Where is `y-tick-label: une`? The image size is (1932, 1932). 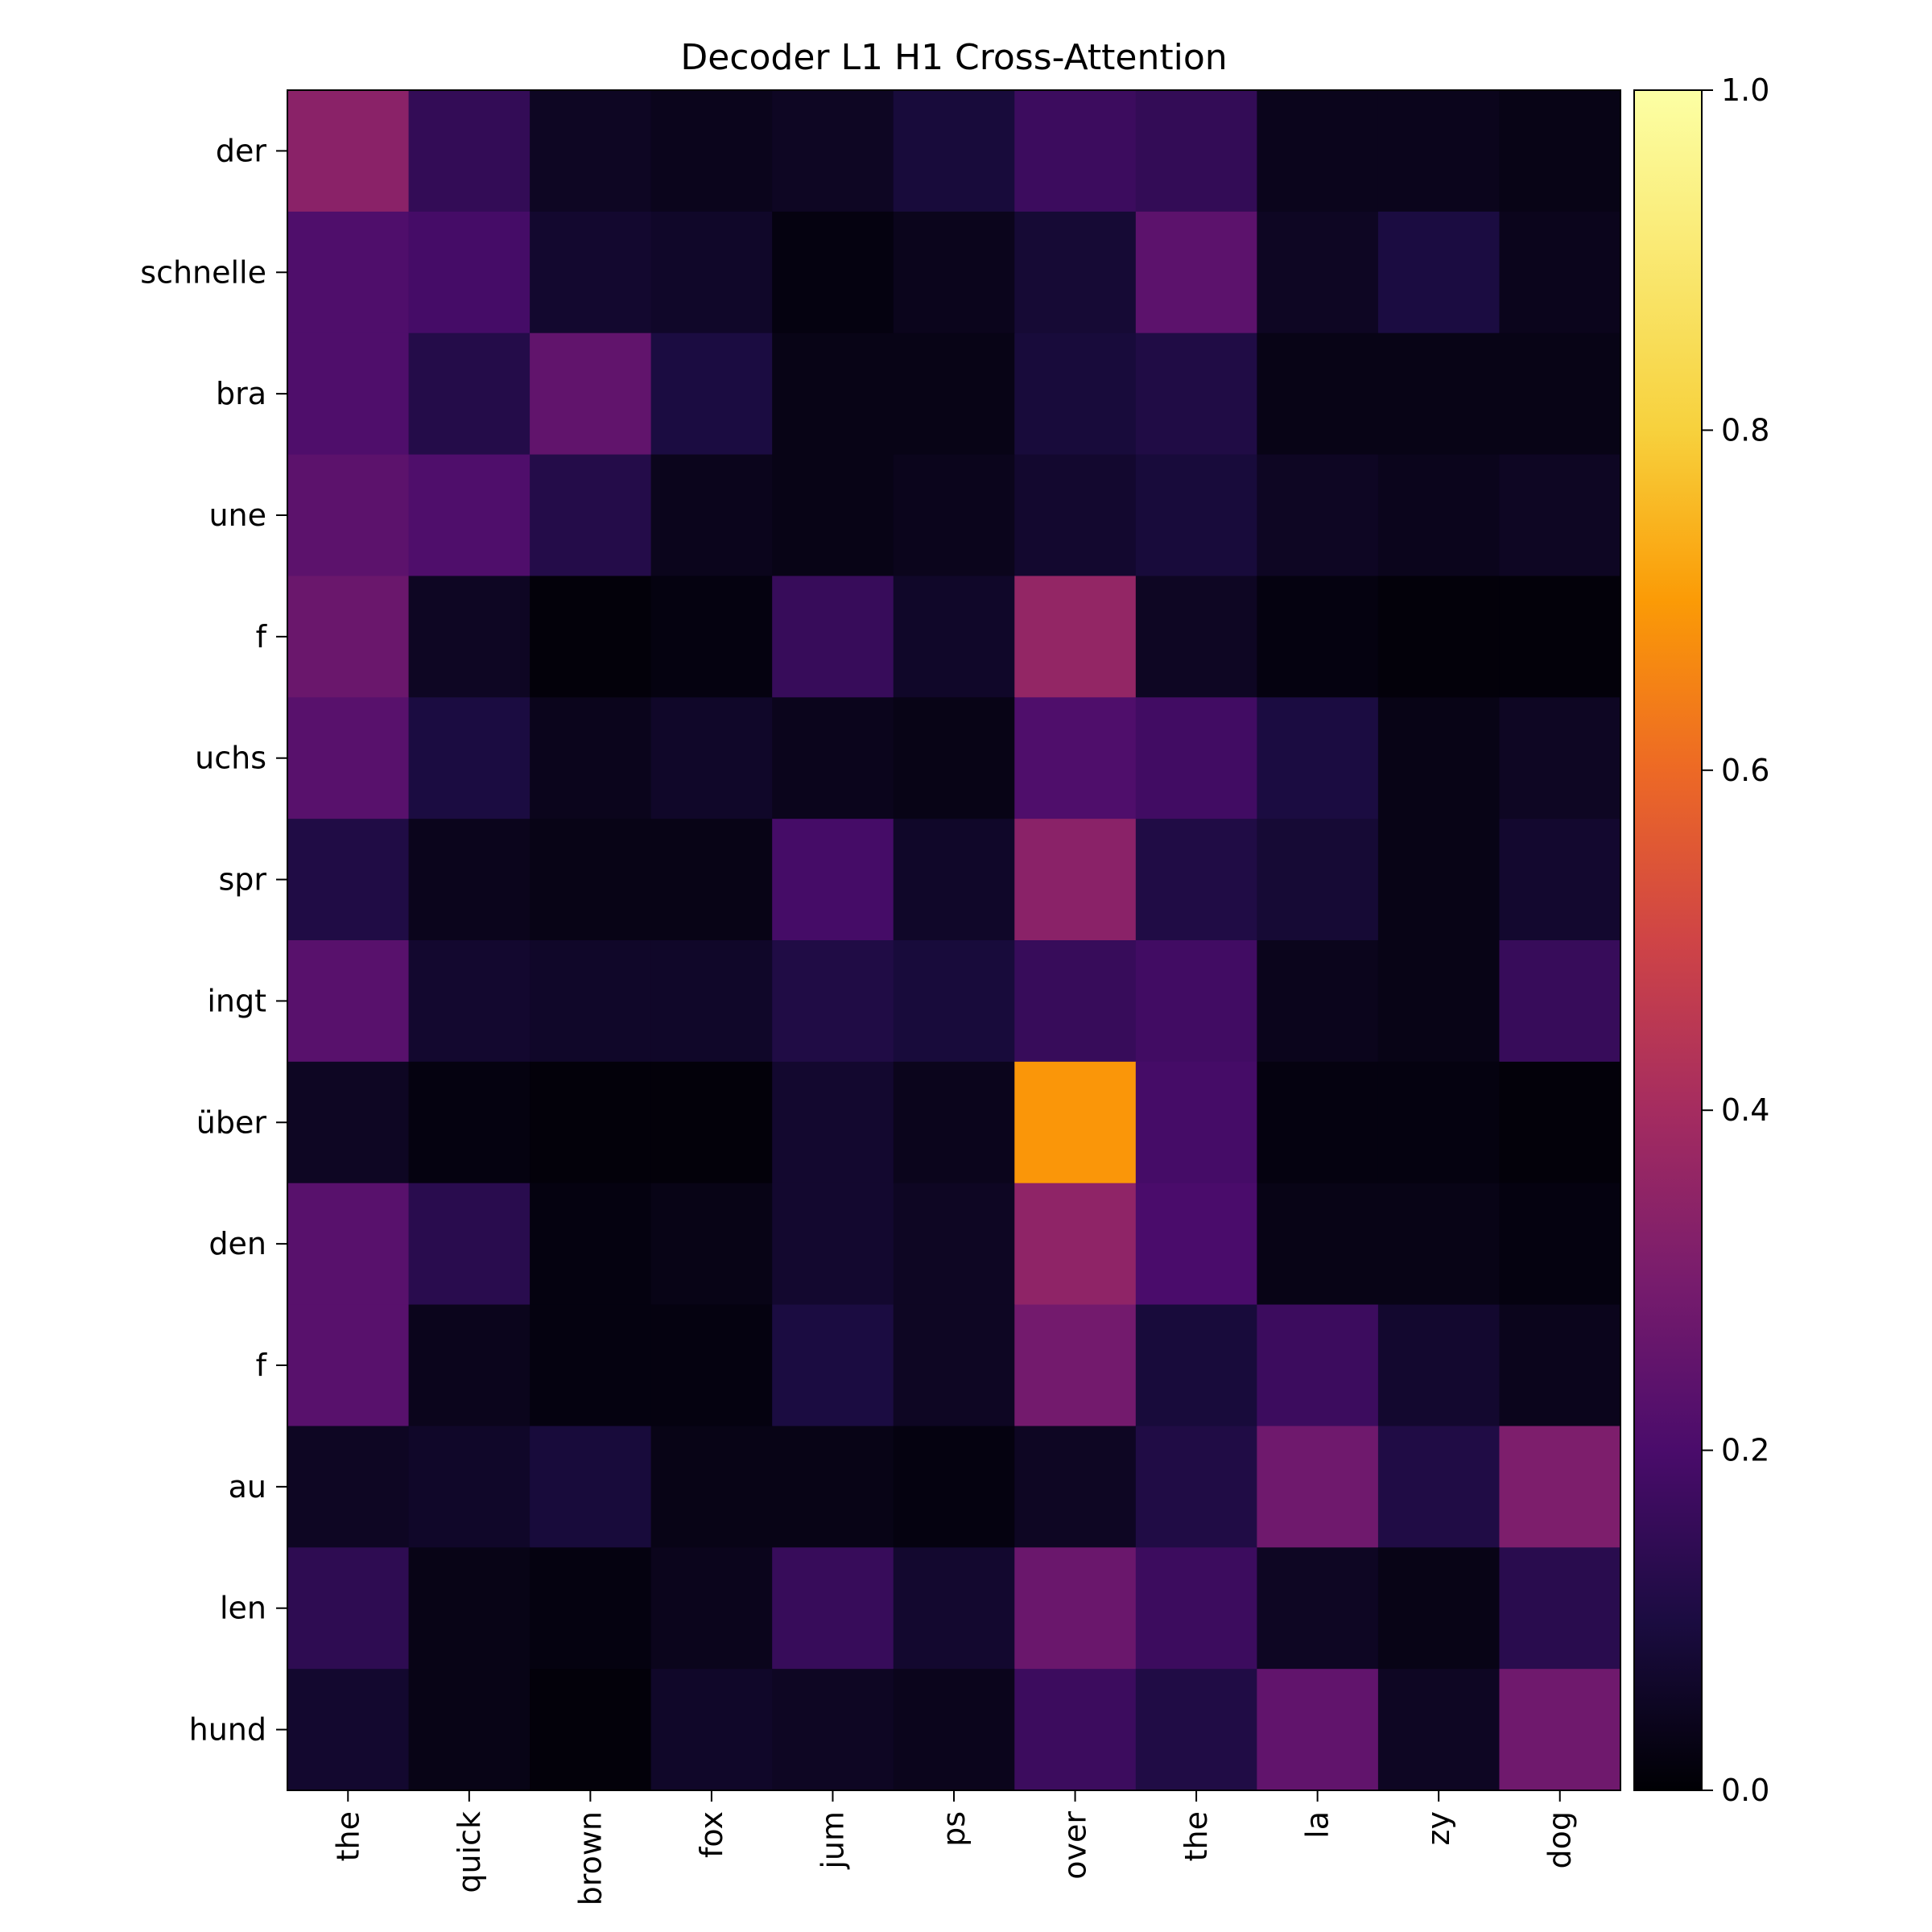 y-tick-label: une is located at coordinates (237, 515).